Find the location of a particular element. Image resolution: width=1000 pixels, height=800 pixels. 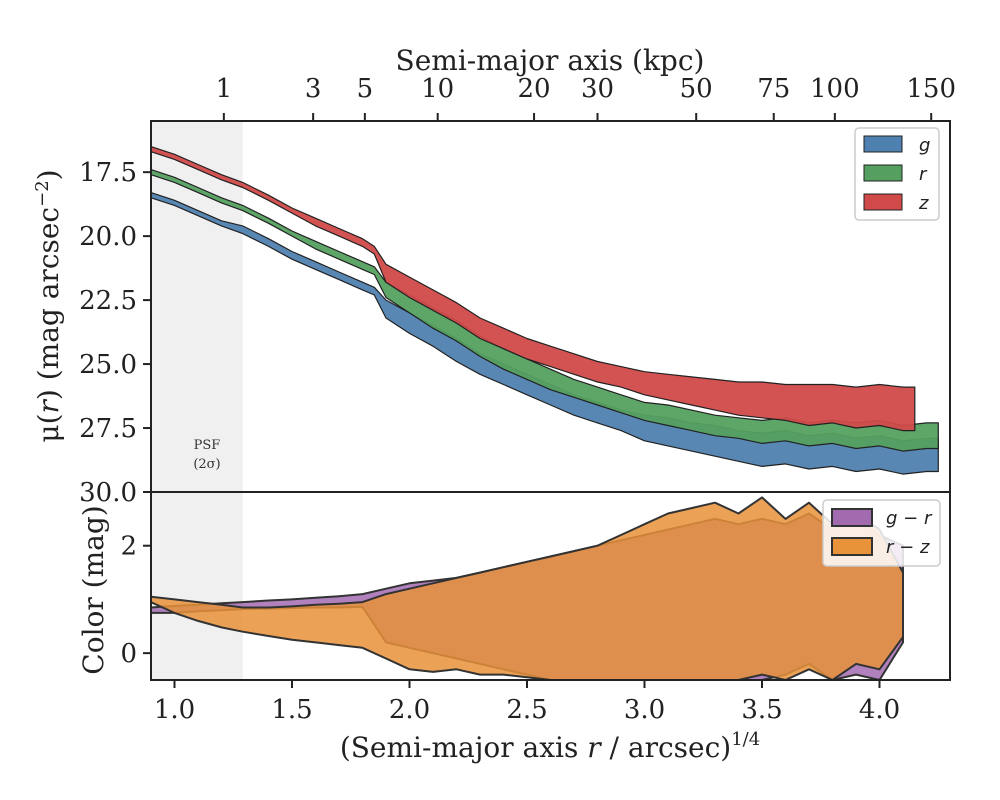

psf-shade-lower is located at coordinates (197, 586).